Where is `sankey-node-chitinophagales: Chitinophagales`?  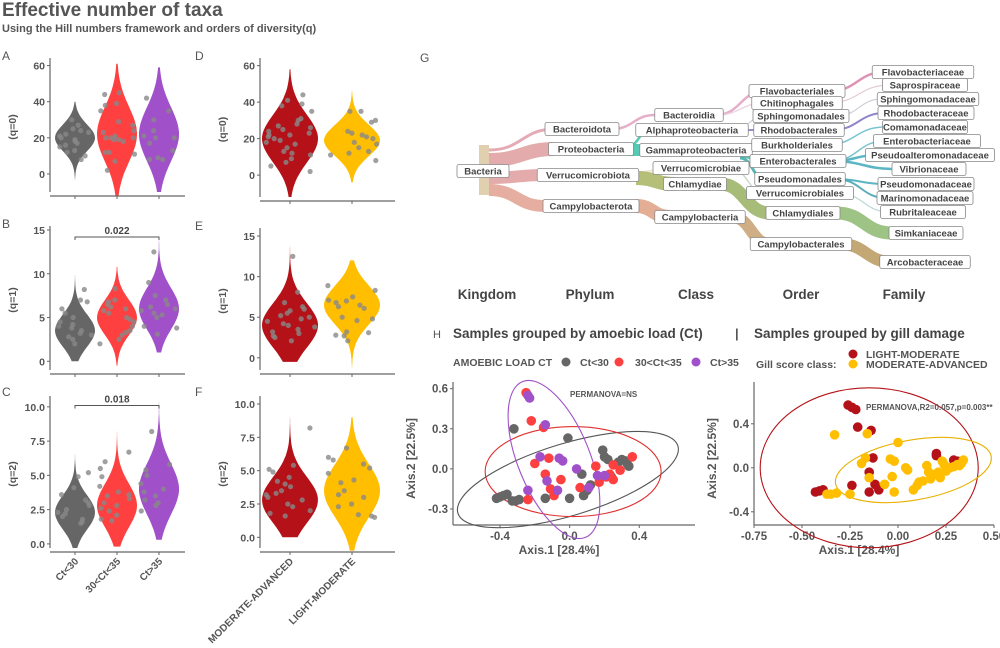
sankey-node-chitinophagales: Chitinophagales is located at coordinates (797, 103).